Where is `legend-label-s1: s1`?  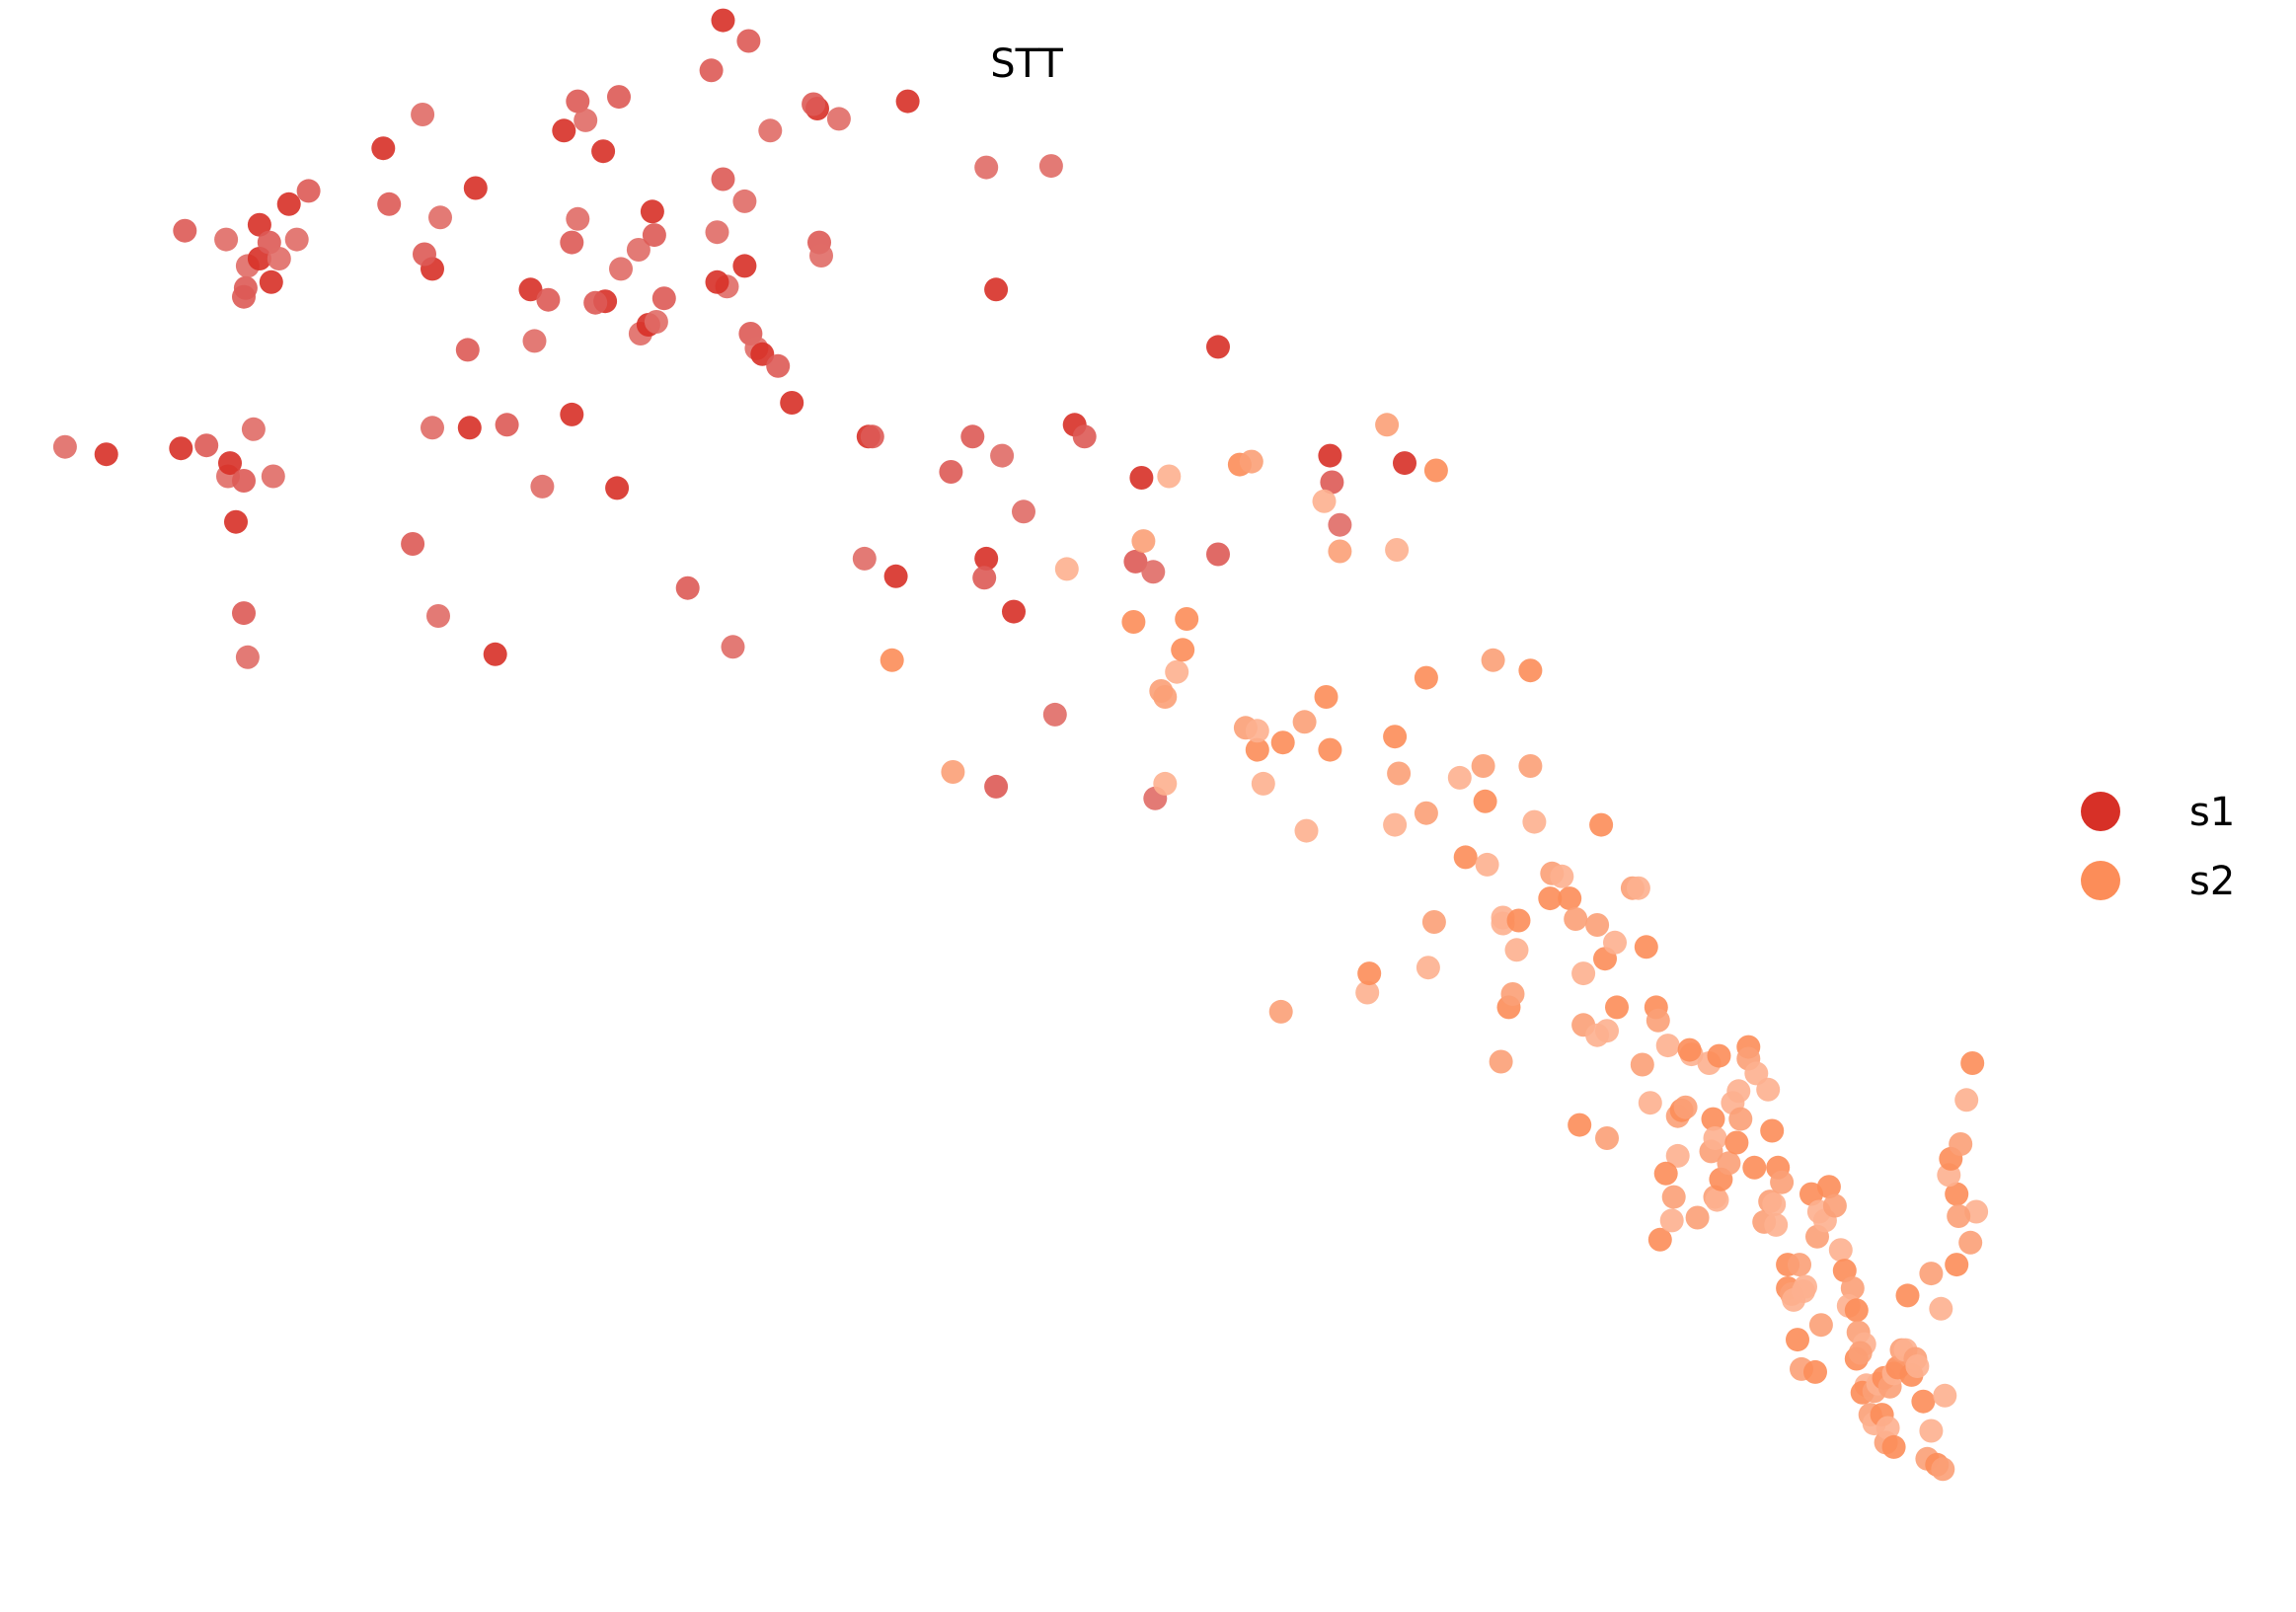
legend-label-s1: s1 is located at coordinates (2212, 813).